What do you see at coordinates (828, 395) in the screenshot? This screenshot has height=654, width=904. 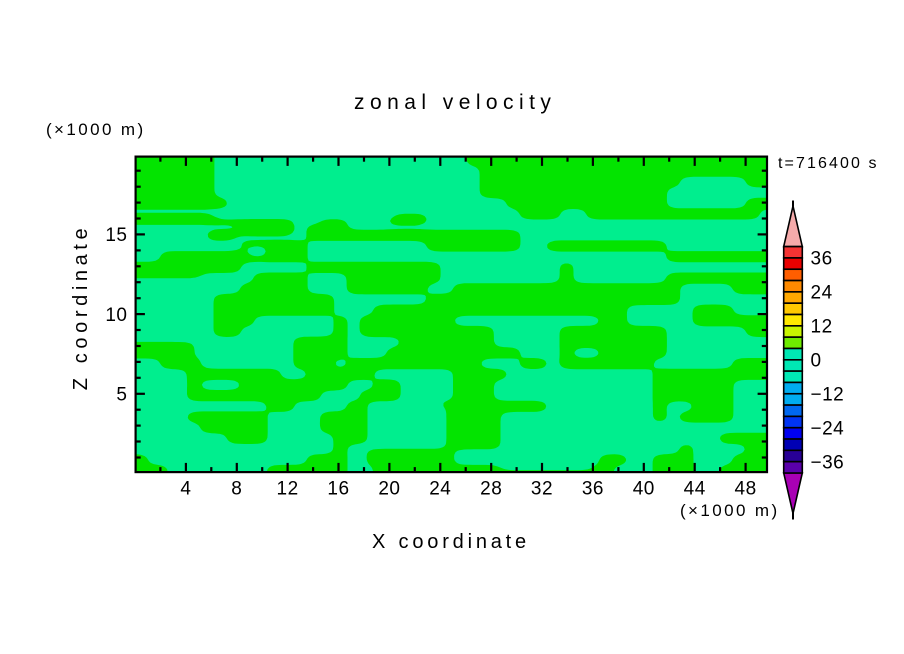 I see `svg-text: −12` at bounding box center [828, 395].